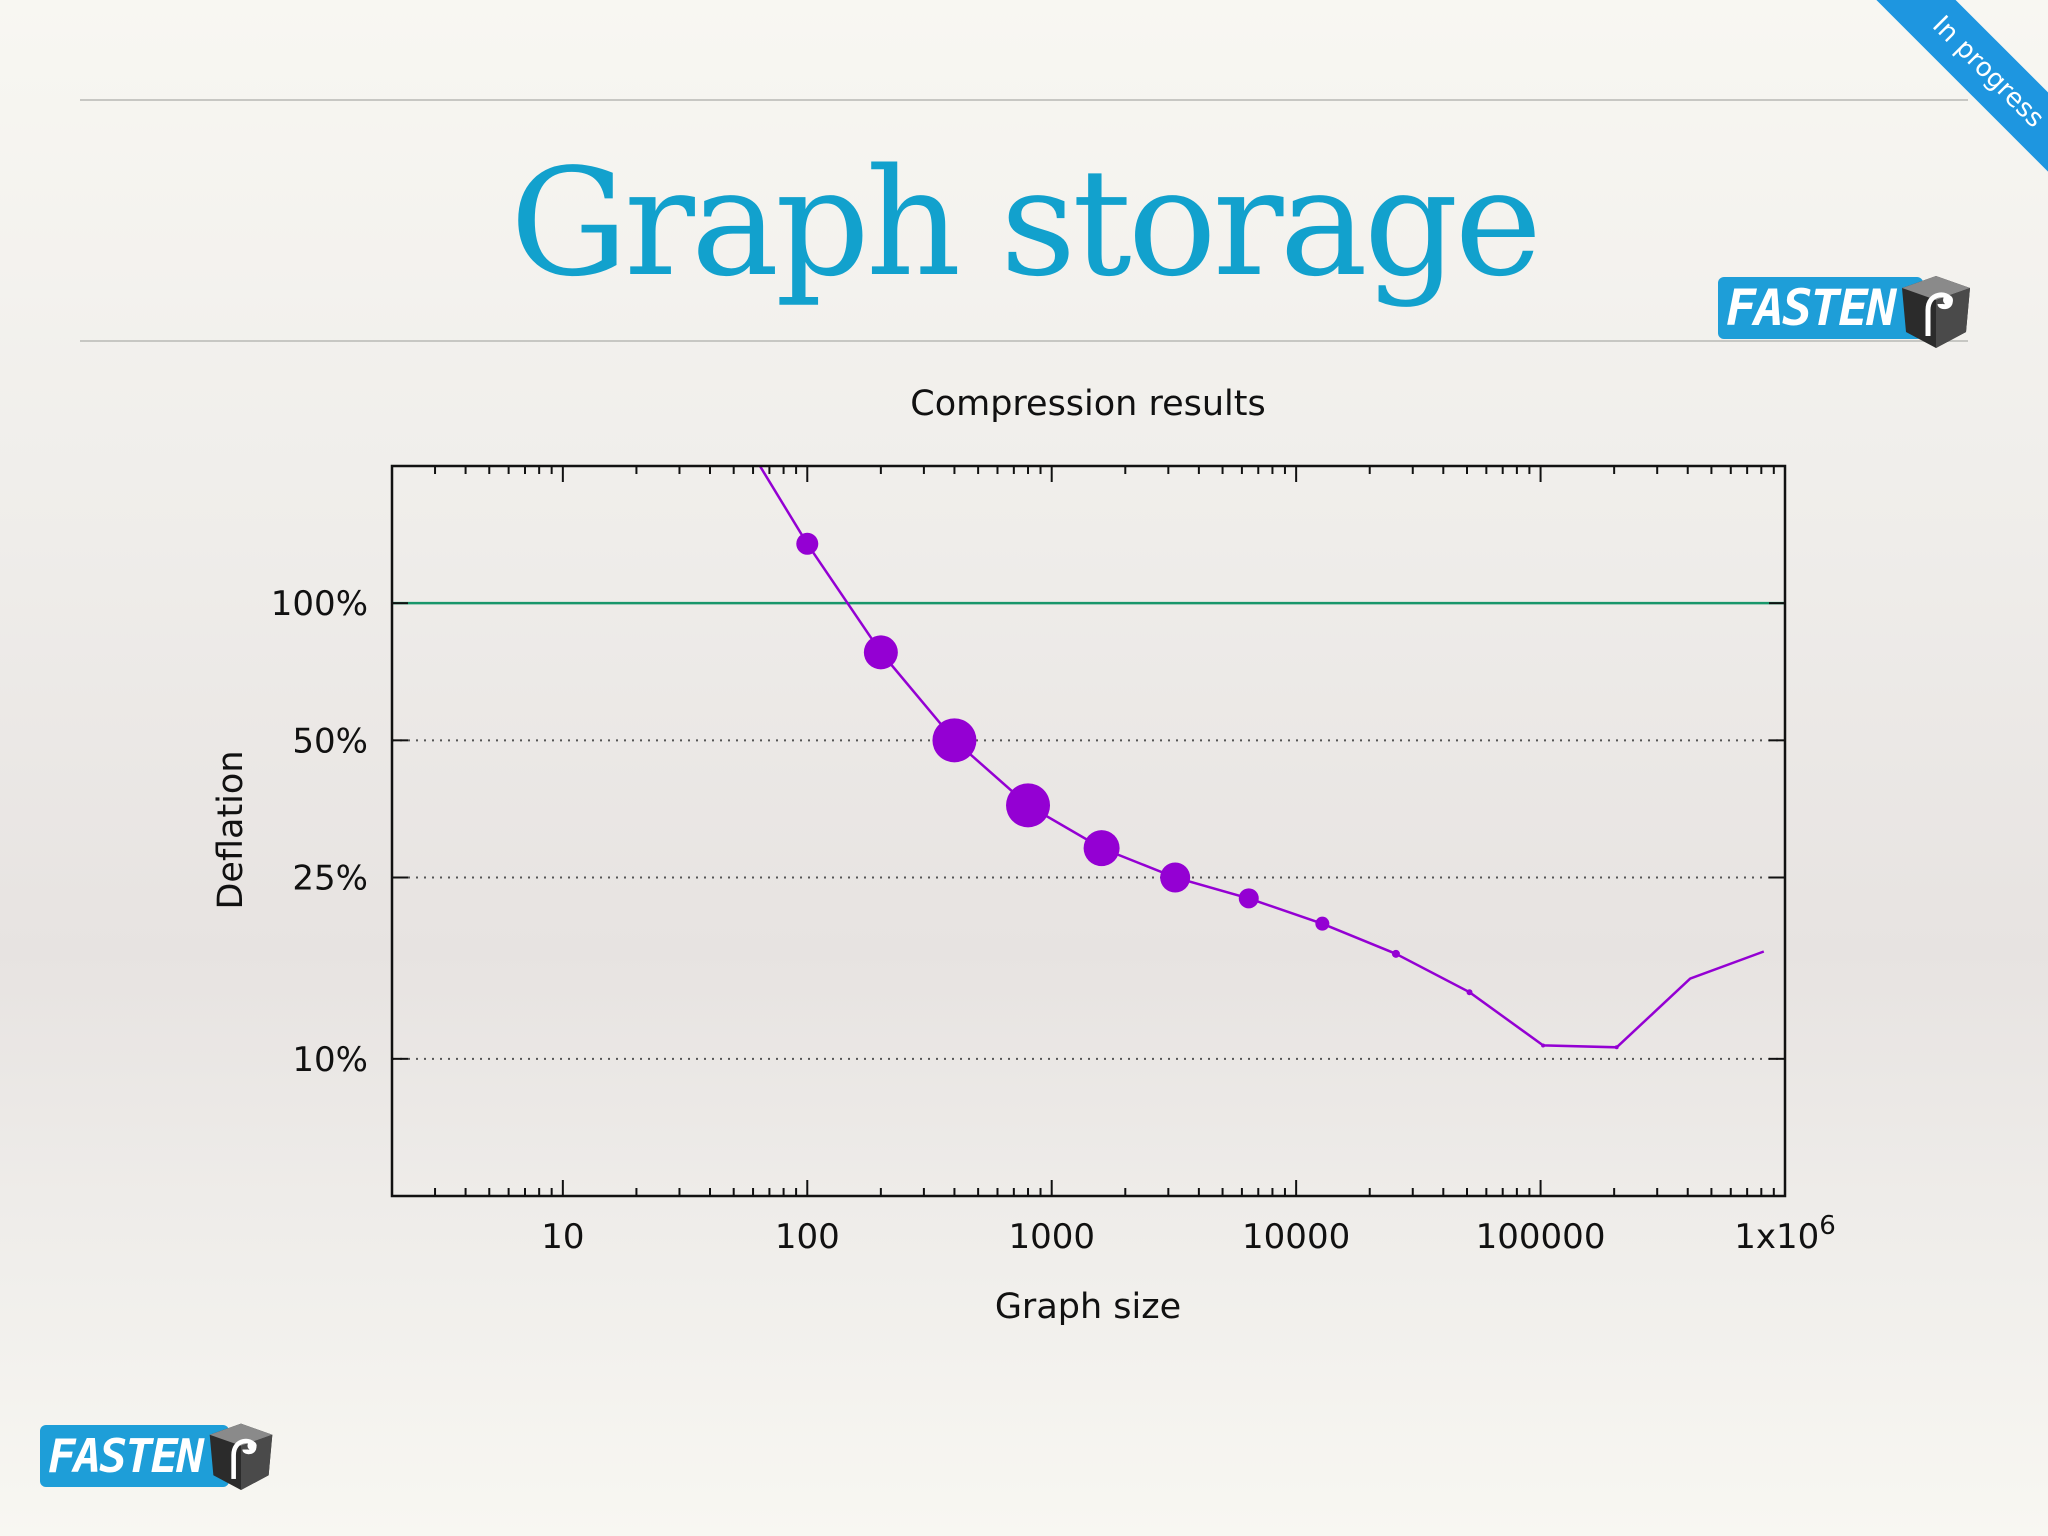 Image resolution: width=2048 pixels, height=1536 pixels. What do you see at coordinates (1088, 404) in the screenshot?
I see `chart-title: Compression results` at bounding box center [1088, 404].